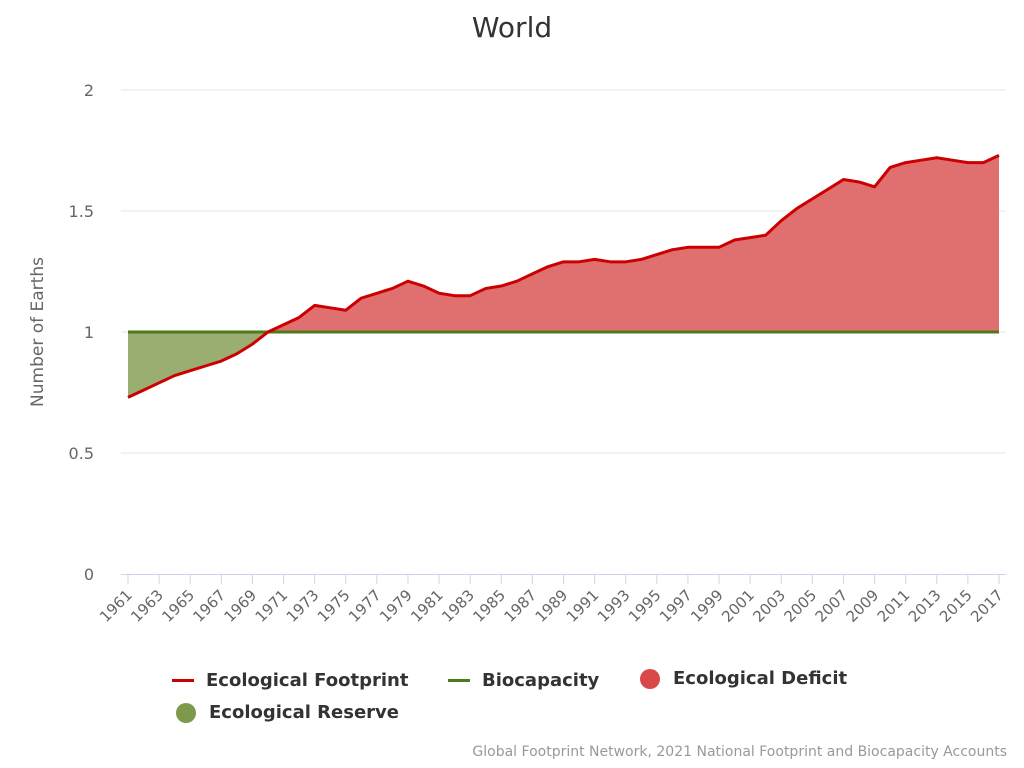  What do you see at coordinates (645, 606) in the screenshot?
I see `x-tick-label: 1995` at bounding box center [645, 606].